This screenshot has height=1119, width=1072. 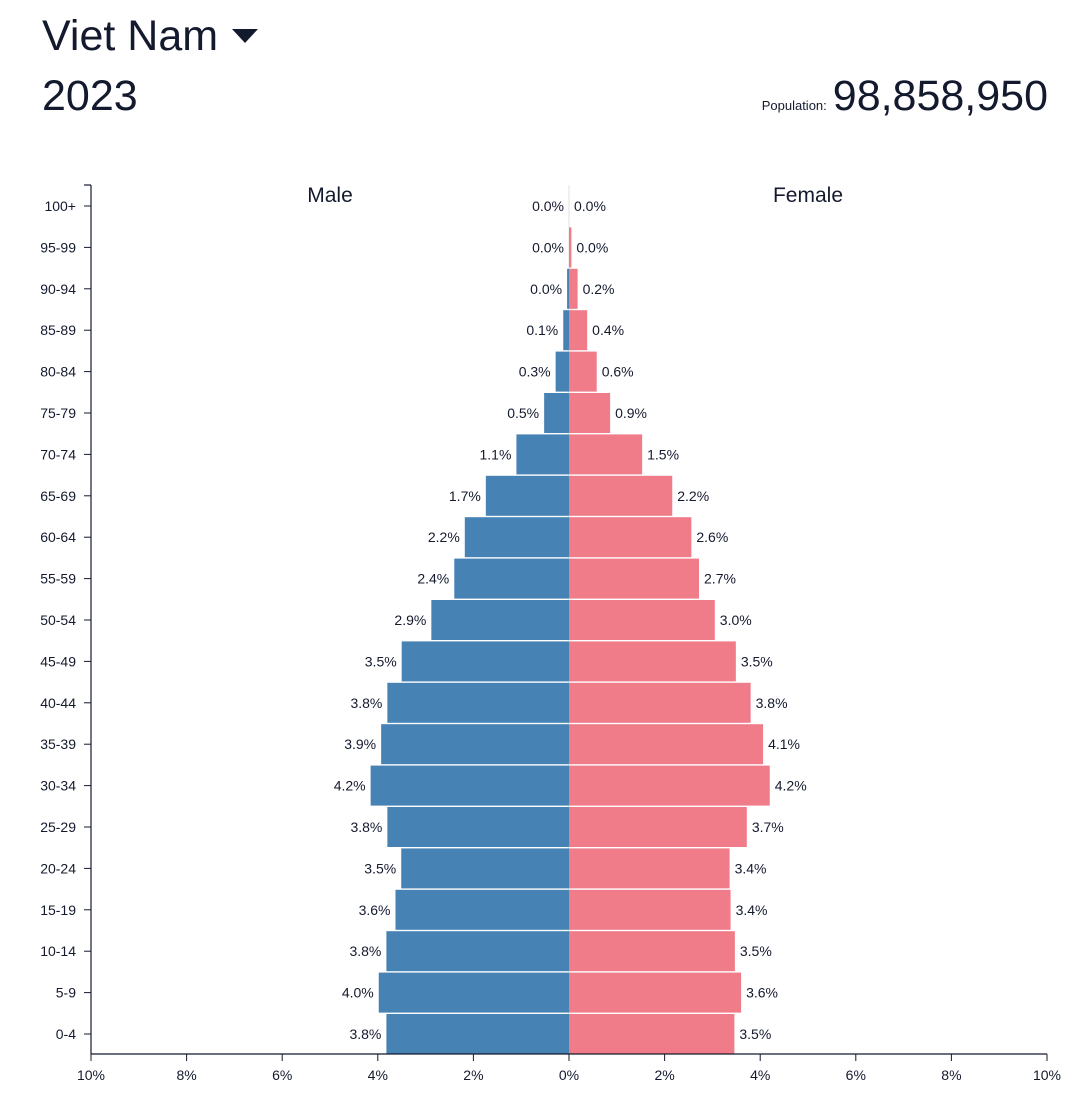 I want to click on country-select: Viet Nam, so click(x=150, y=36).